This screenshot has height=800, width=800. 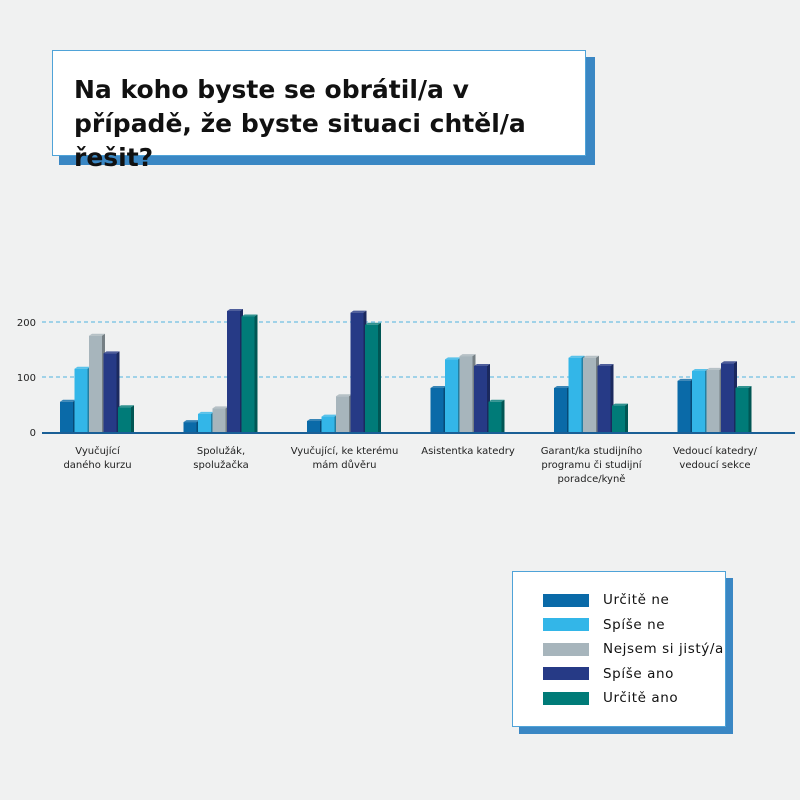 I want to click on category-label: Asistentka katedry, so click(x=468, y=451).